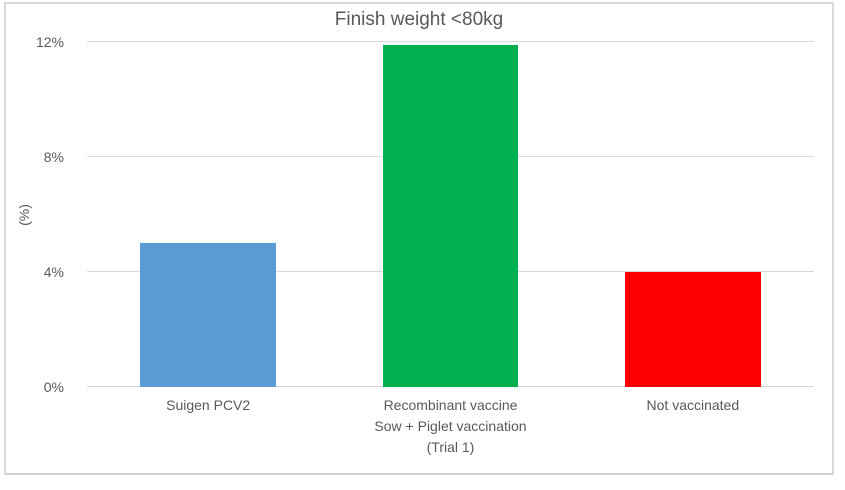  I want to click on chart-title: Finish weight <80kg, so click(419, 19).